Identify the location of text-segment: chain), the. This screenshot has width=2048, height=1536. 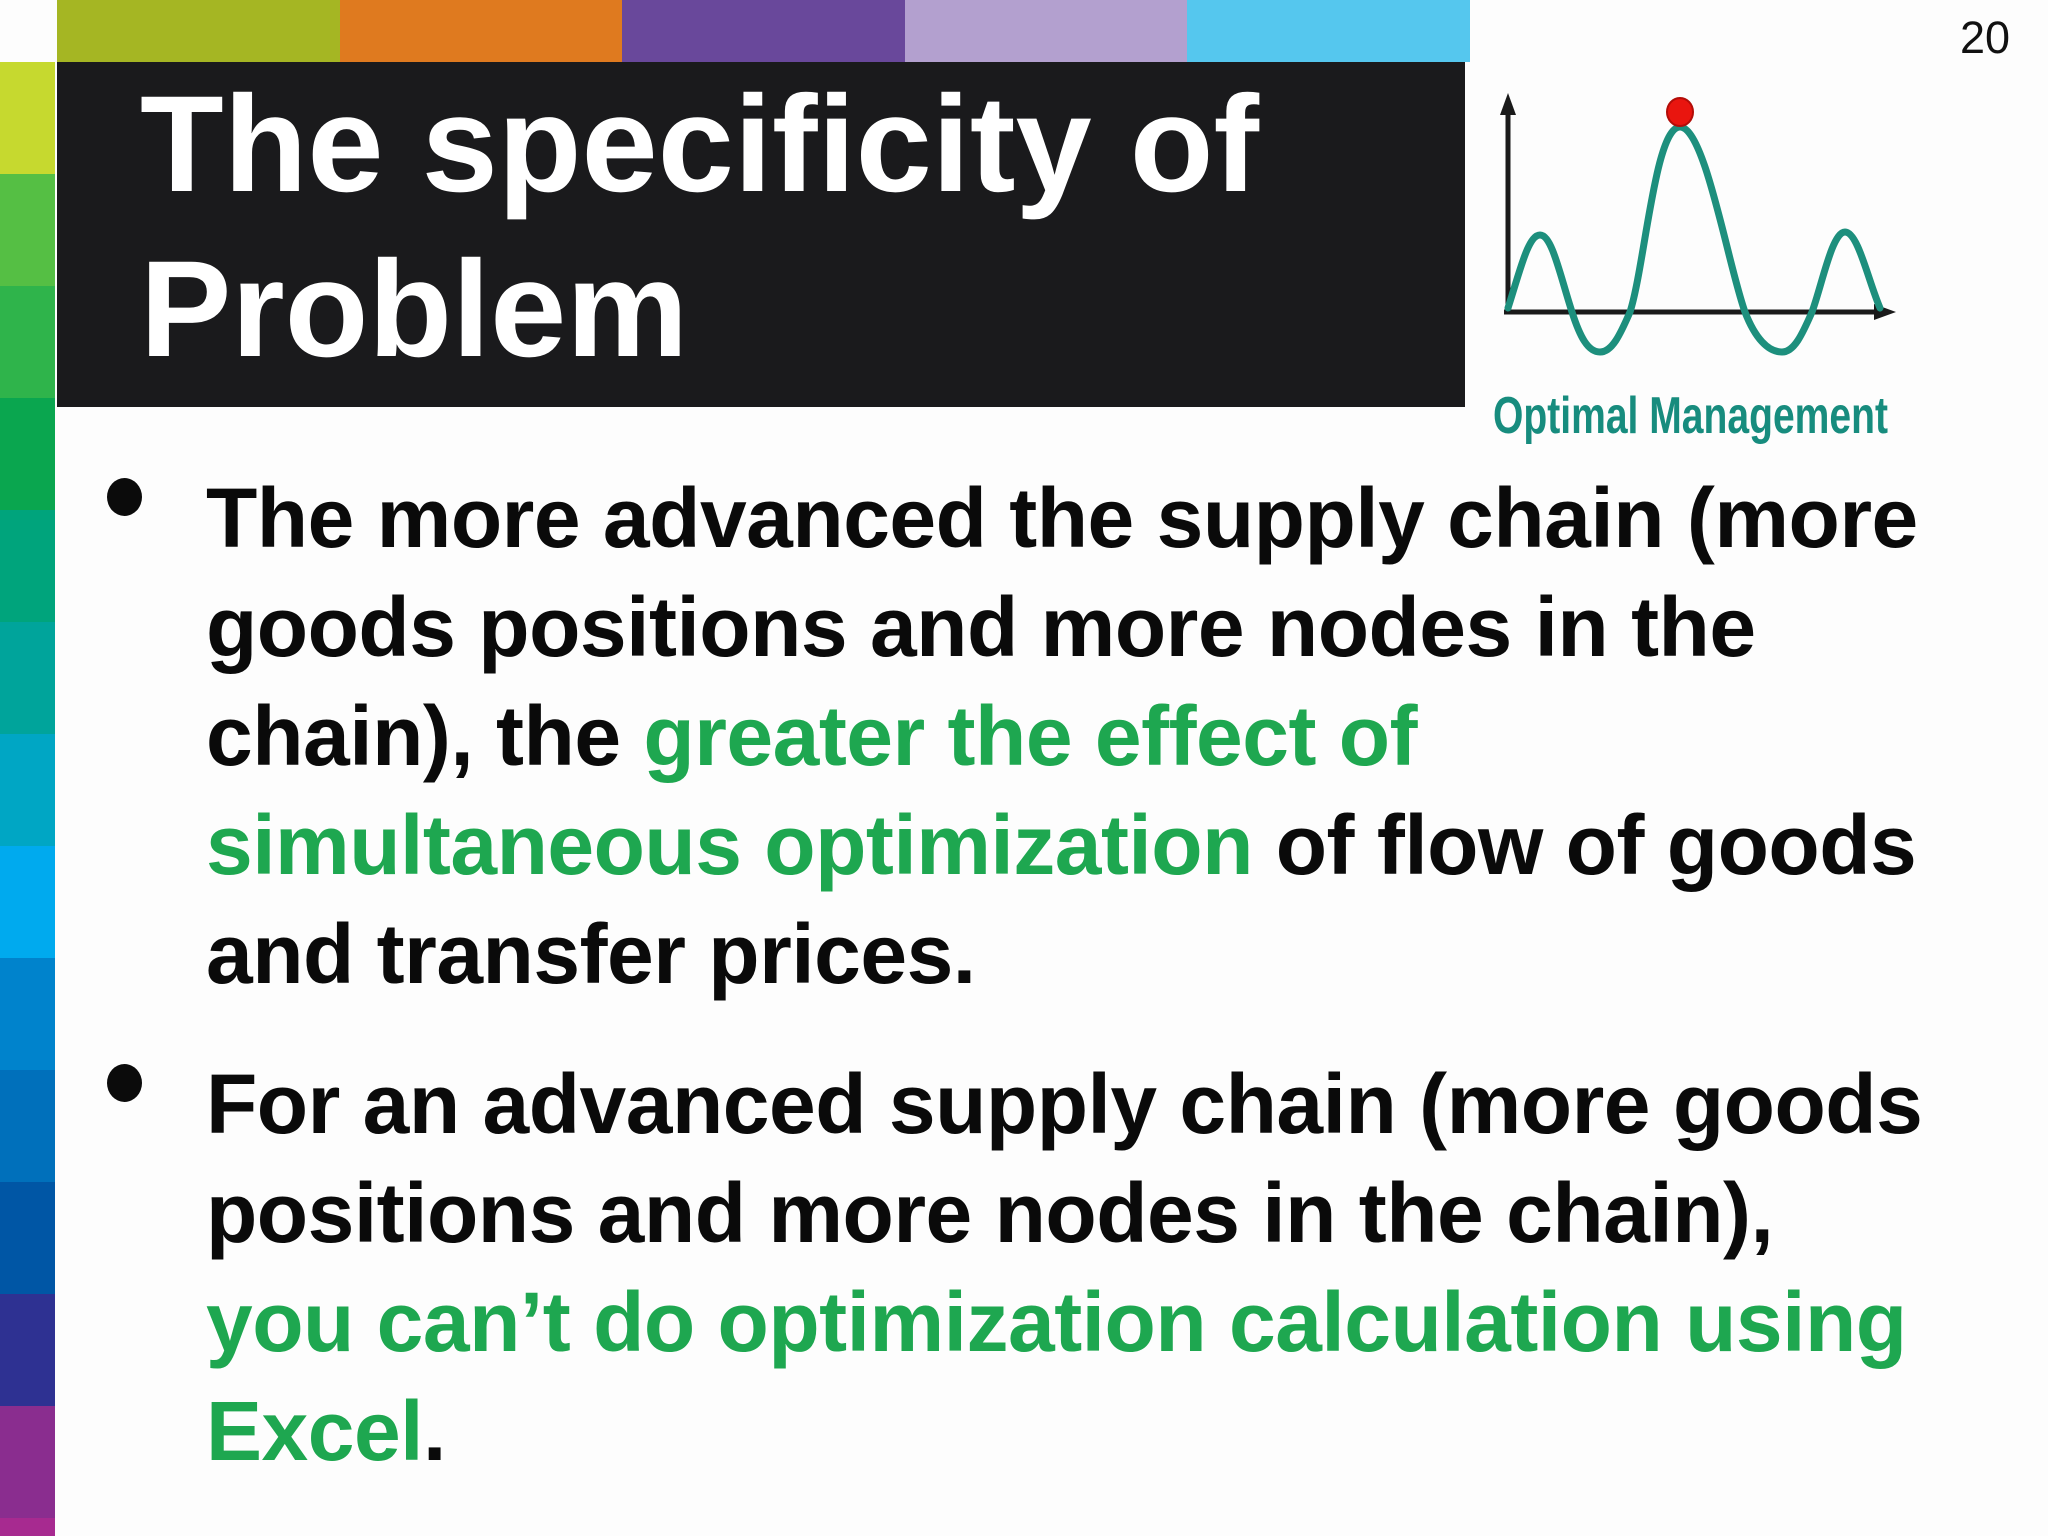
(425, 736).